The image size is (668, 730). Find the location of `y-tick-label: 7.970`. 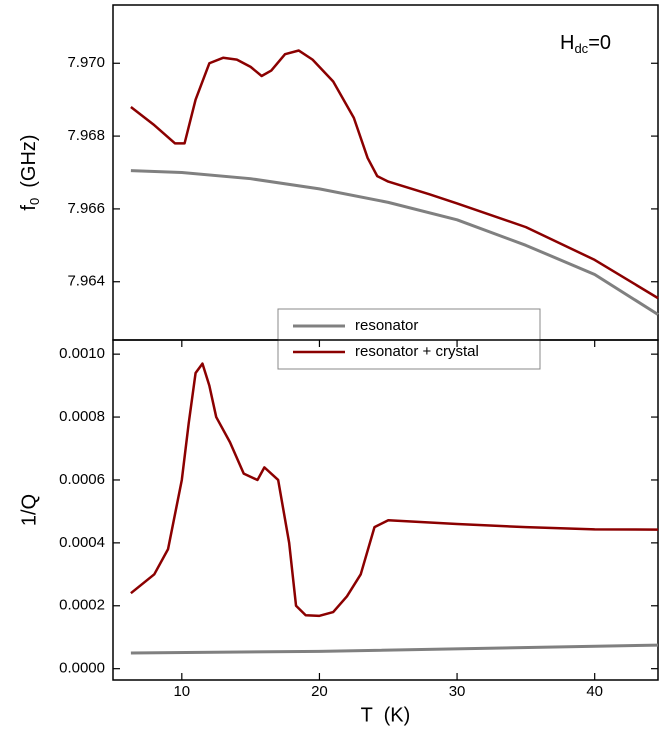

y-tick-label: 7.970 is located at coordinates (86, 62).